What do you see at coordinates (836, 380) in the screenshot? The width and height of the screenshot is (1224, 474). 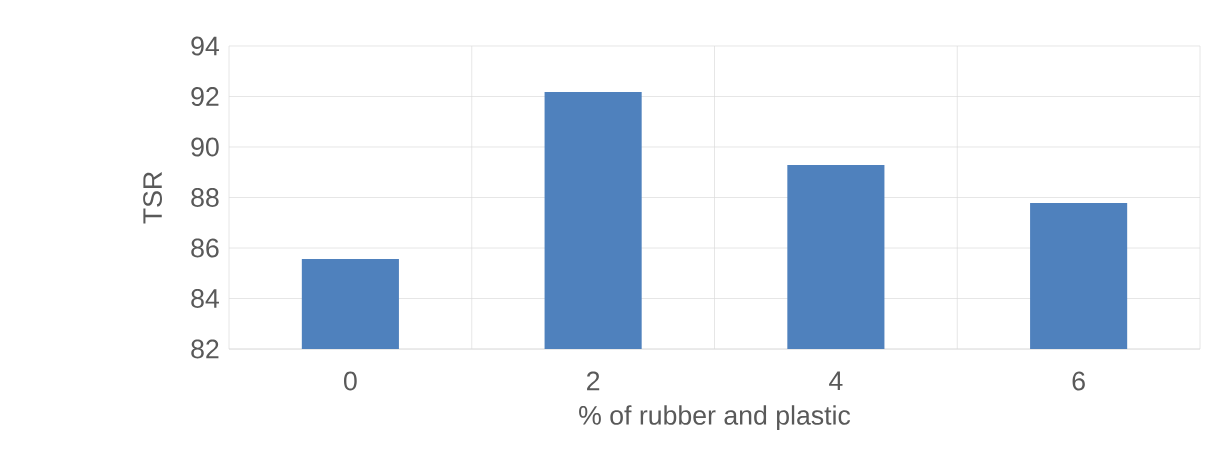 I see `x-tick-label: 4` at bounding box center [836, 380].